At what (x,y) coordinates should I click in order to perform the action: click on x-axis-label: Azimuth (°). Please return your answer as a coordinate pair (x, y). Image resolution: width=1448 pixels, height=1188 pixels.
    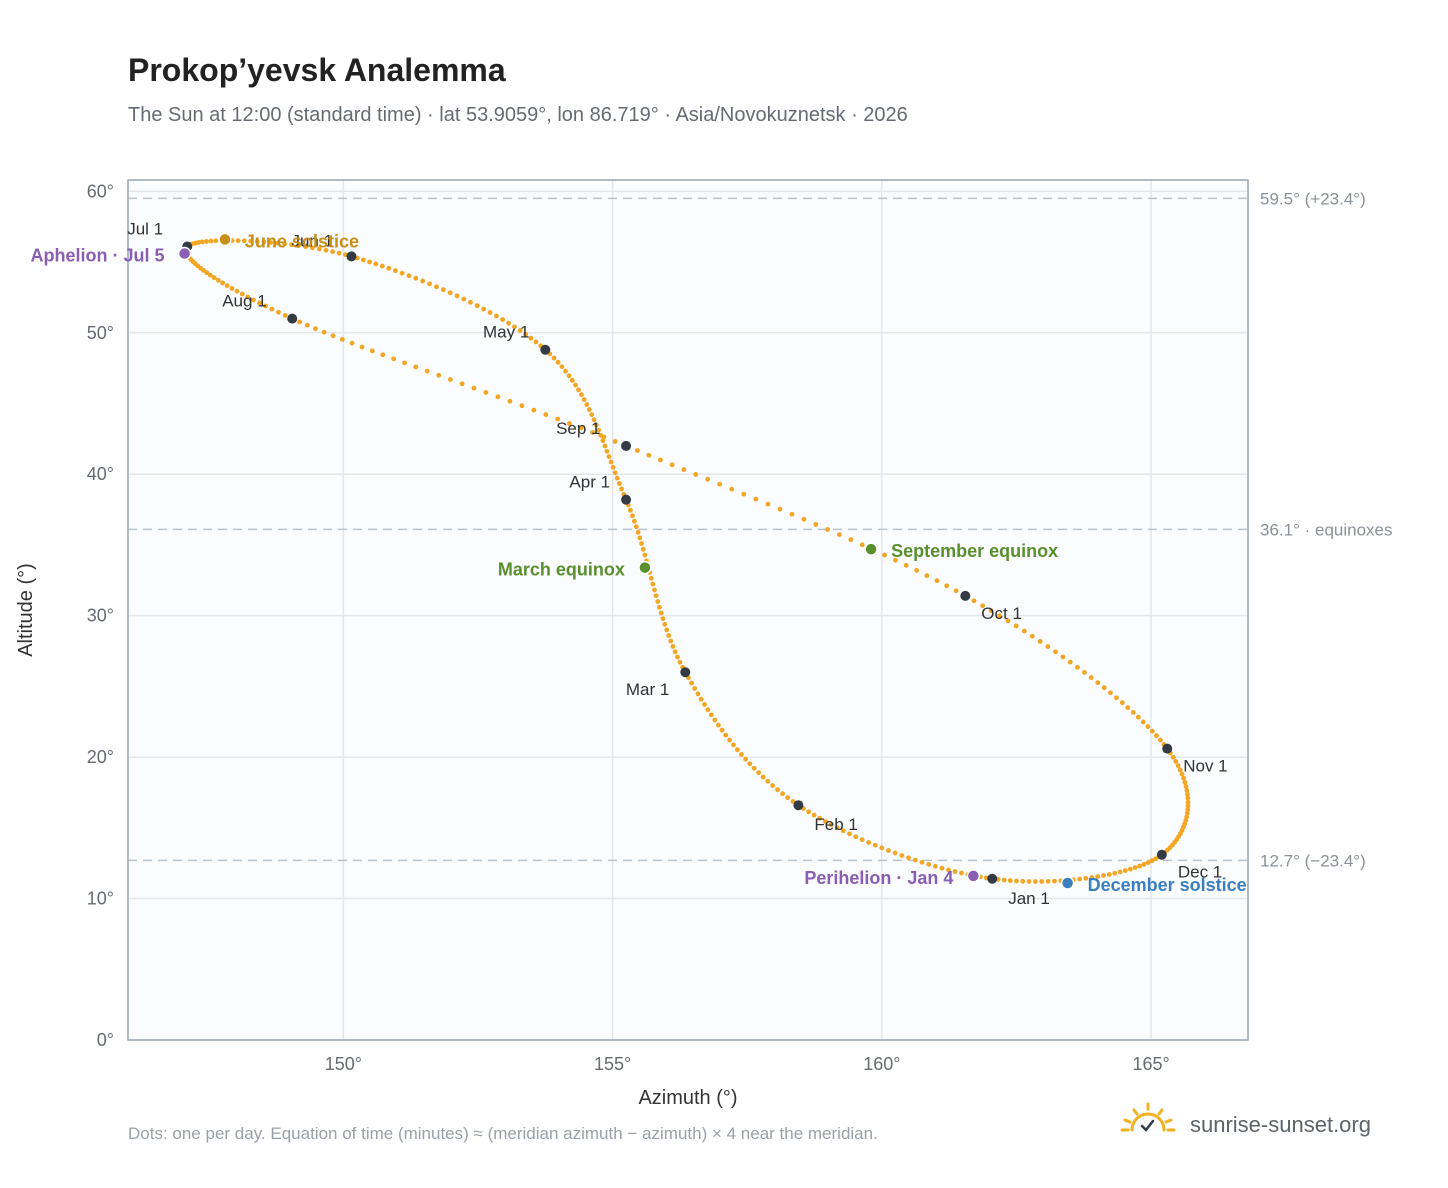
    Looking at the image, I should click on (687, 1098).